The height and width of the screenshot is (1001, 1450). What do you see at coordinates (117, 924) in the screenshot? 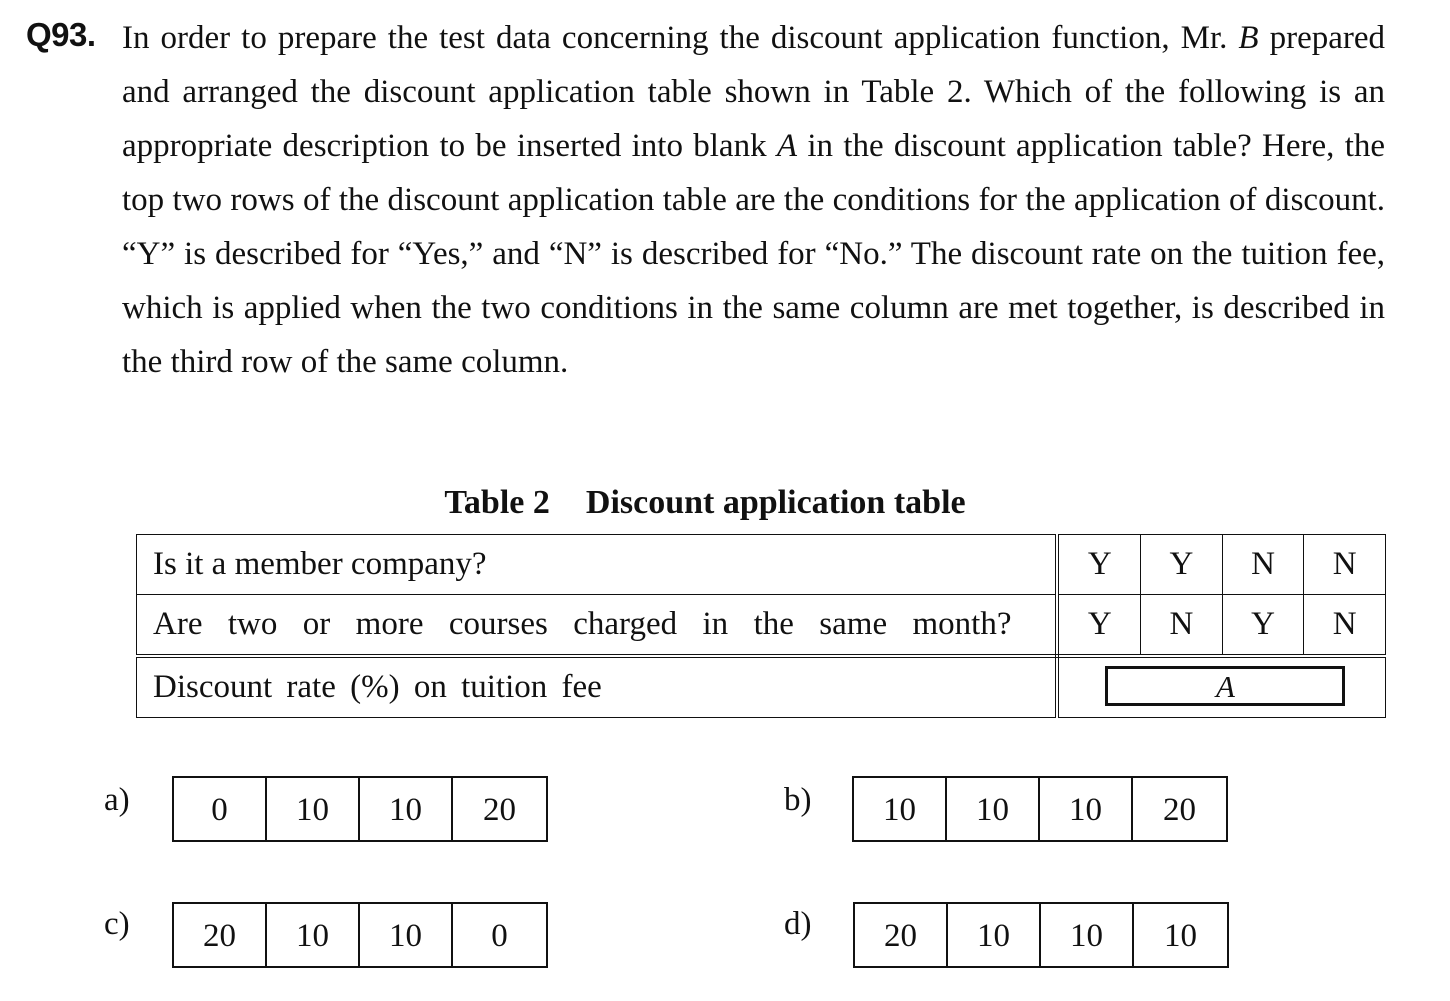
I see `option-c-label: c)` at bounding box center [117, 924].